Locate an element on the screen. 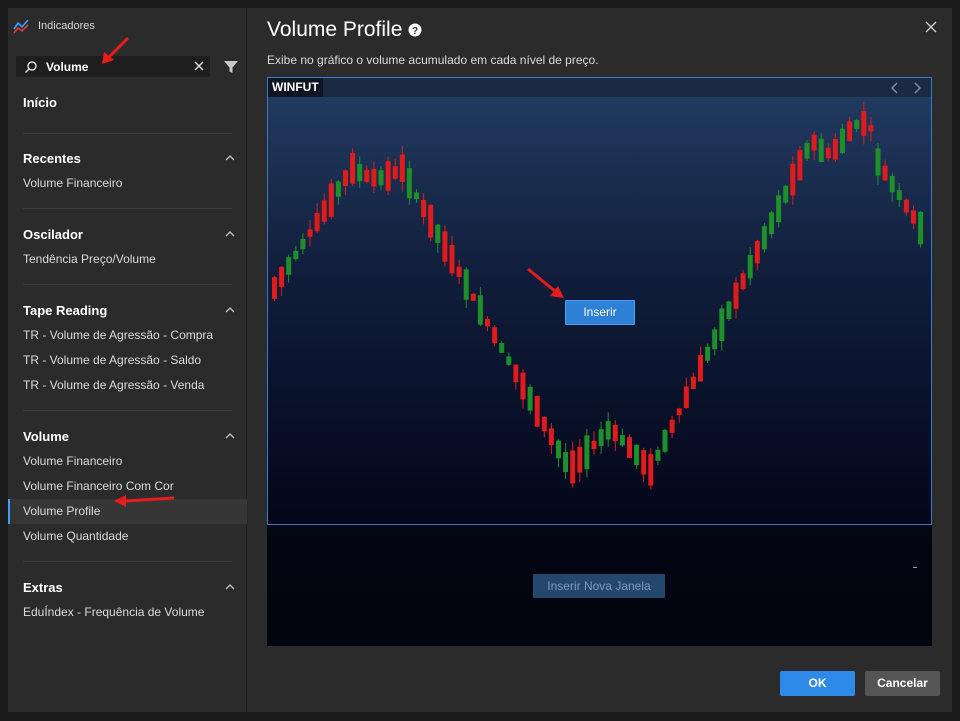 The height and width of the screenshot is (721, 960). menu-item: Tendência Preço/Volume is located at coordinates (89, 259).